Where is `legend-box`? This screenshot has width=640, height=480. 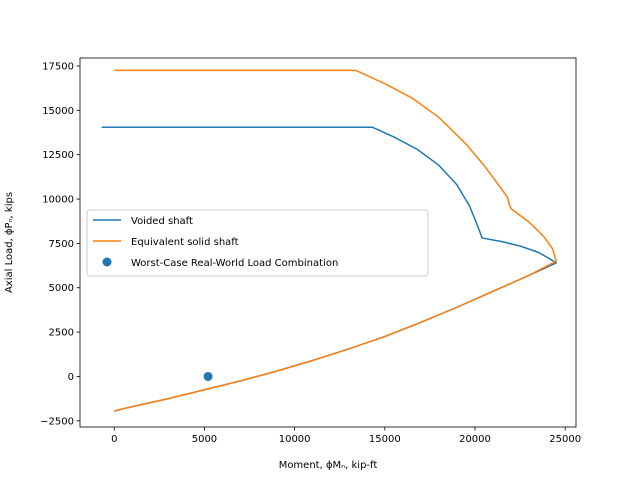
legend-box is located at coordinates (257, 243).